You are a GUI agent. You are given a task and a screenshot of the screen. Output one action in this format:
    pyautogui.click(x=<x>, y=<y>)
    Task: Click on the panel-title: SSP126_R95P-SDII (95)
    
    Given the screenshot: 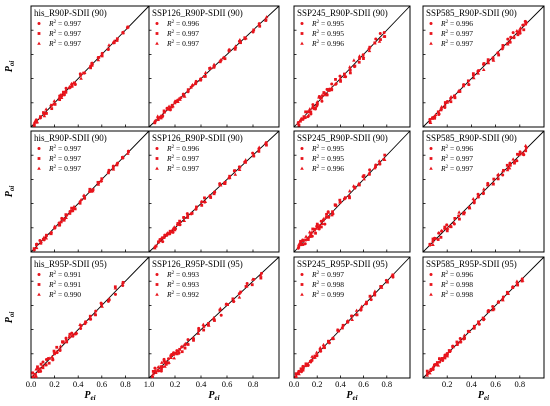 What is the action you would take?
    pyautogui.click(x=197, y=264)
    